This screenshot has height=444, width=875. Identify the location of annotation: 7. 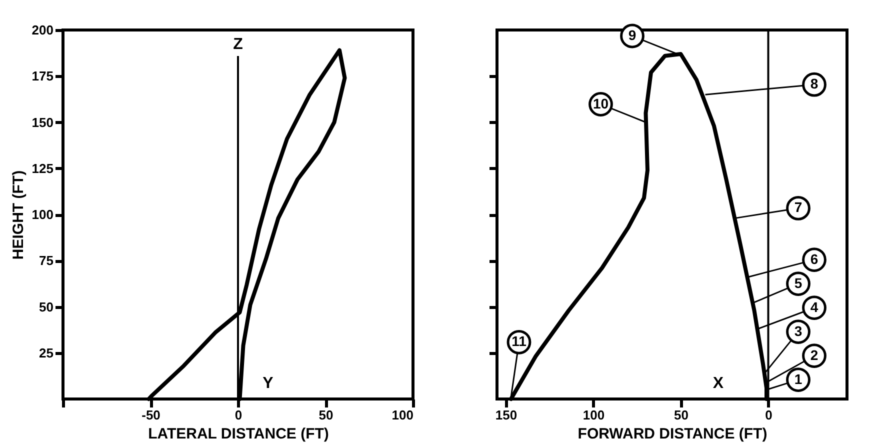
(798, 207).